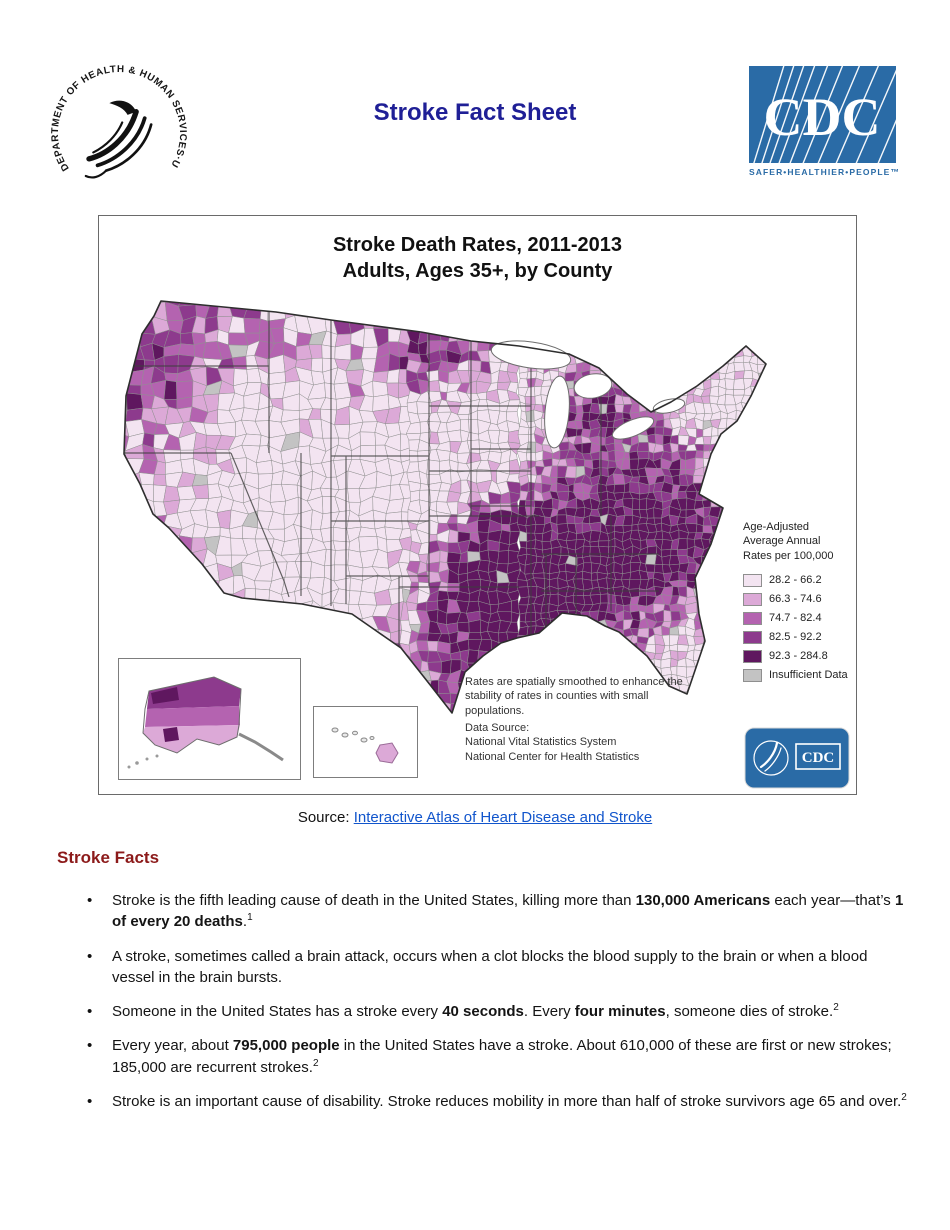 The width and height of the screenshot is (950, 1230). I want to click on legend-item: 28.2 - 66.2, so click(799, 580).